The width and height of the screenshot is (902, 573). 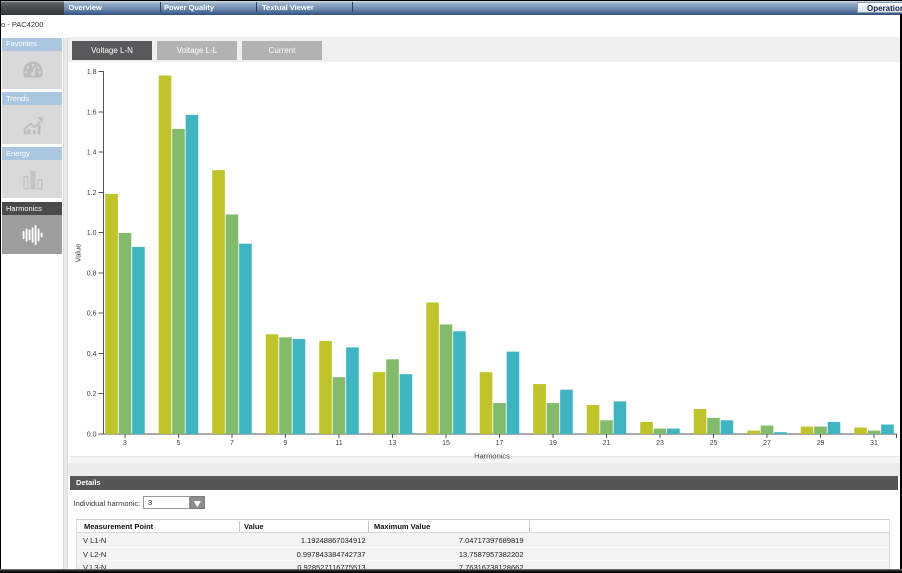 I want to click on svg-text: 1.0, so click(x=92, y=233).